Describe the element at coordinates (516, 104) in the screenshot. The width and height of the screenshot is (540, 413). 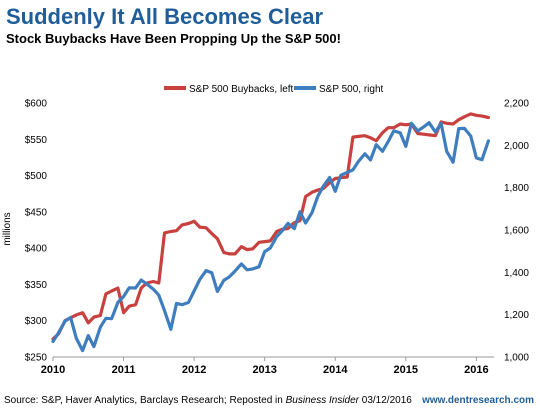
I see `y-right-tick-label: 2,200` at that location.